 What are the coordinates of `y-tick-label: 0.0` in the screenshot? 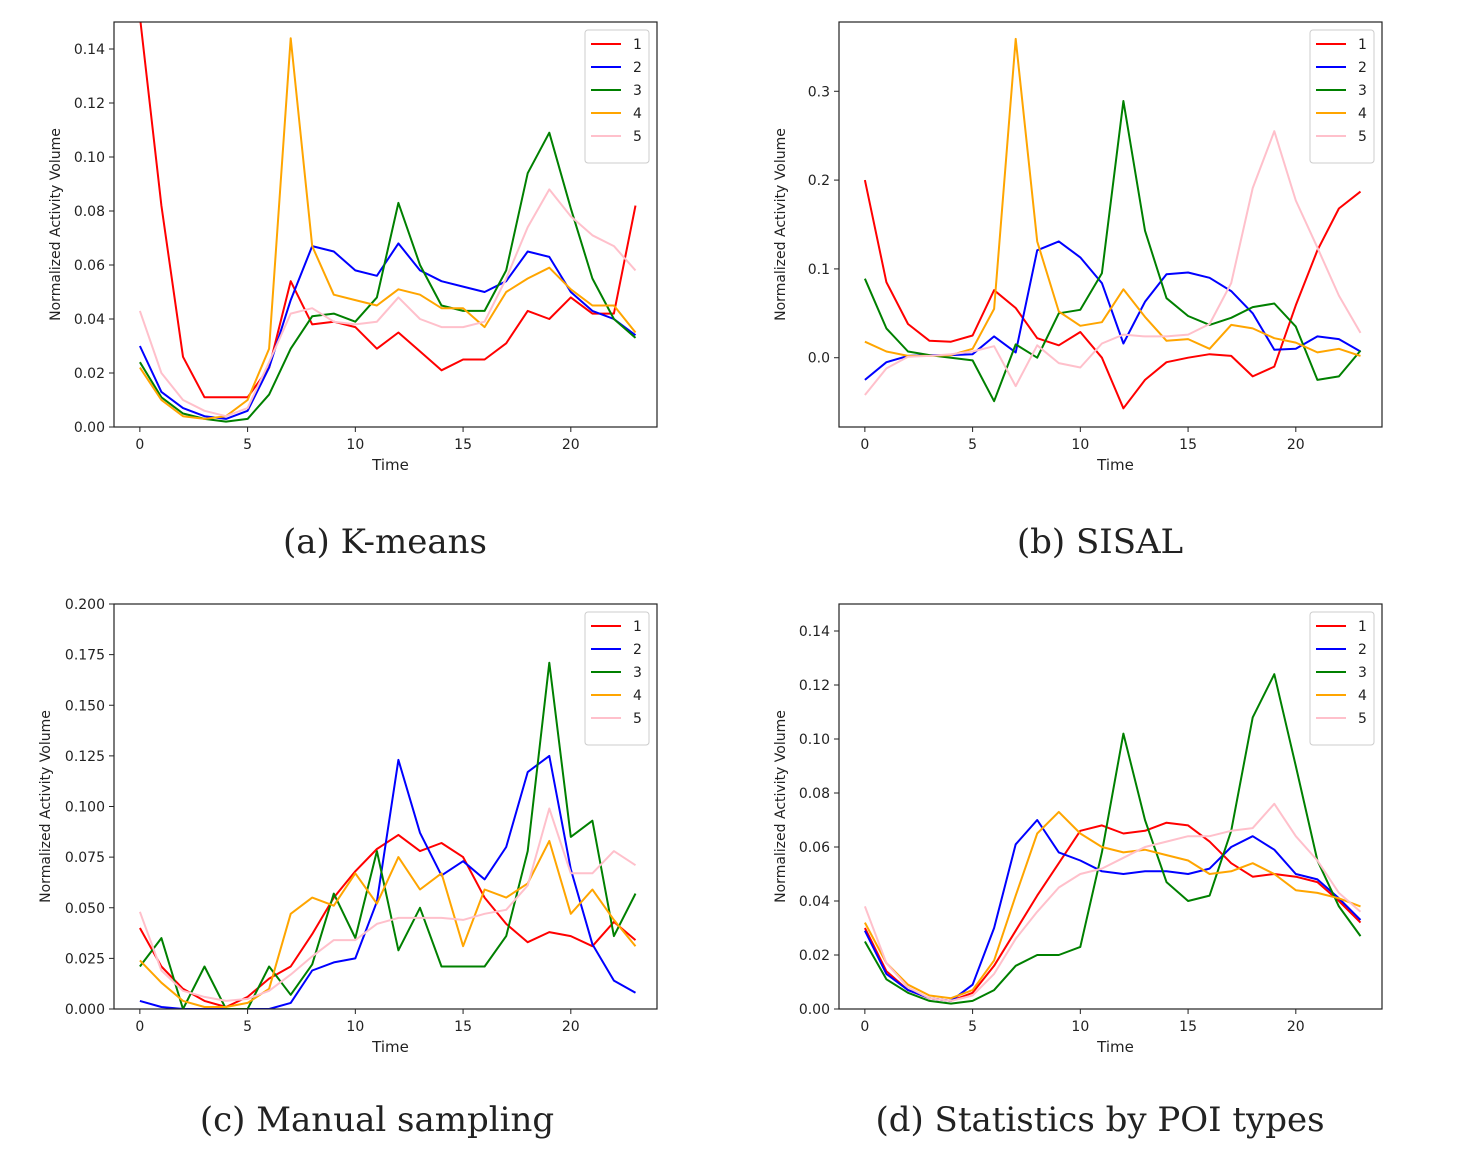 It's located at (819, 359).